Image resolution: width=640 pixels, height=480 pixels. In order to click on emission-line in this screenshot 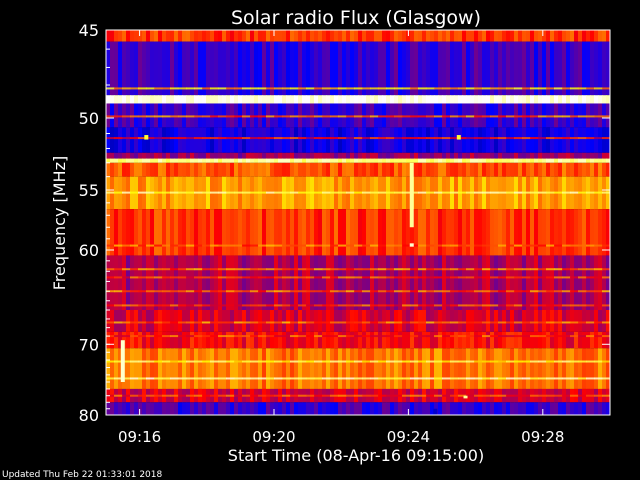, I will do `click(358, 336)`.